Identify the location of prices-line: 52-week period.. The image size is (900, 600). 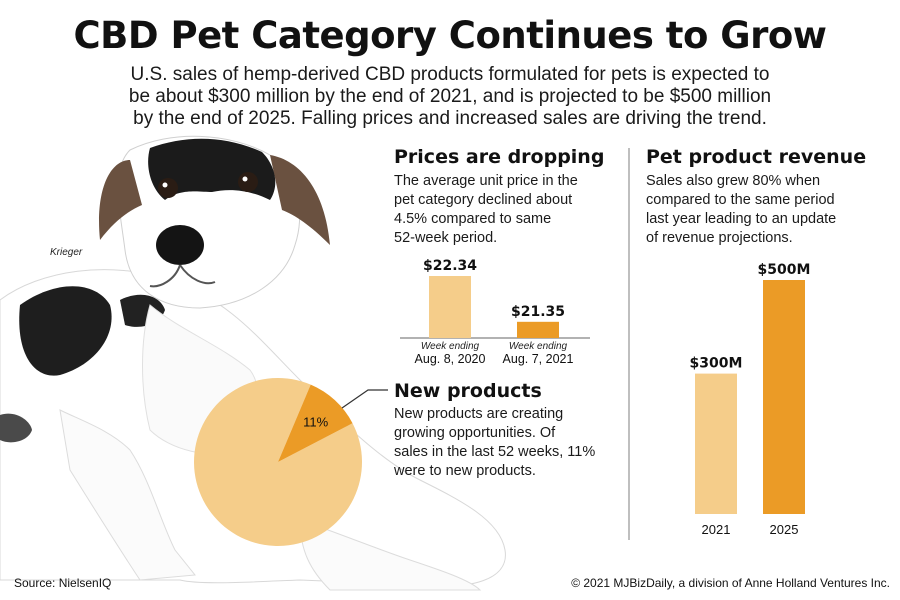
(446, 238).